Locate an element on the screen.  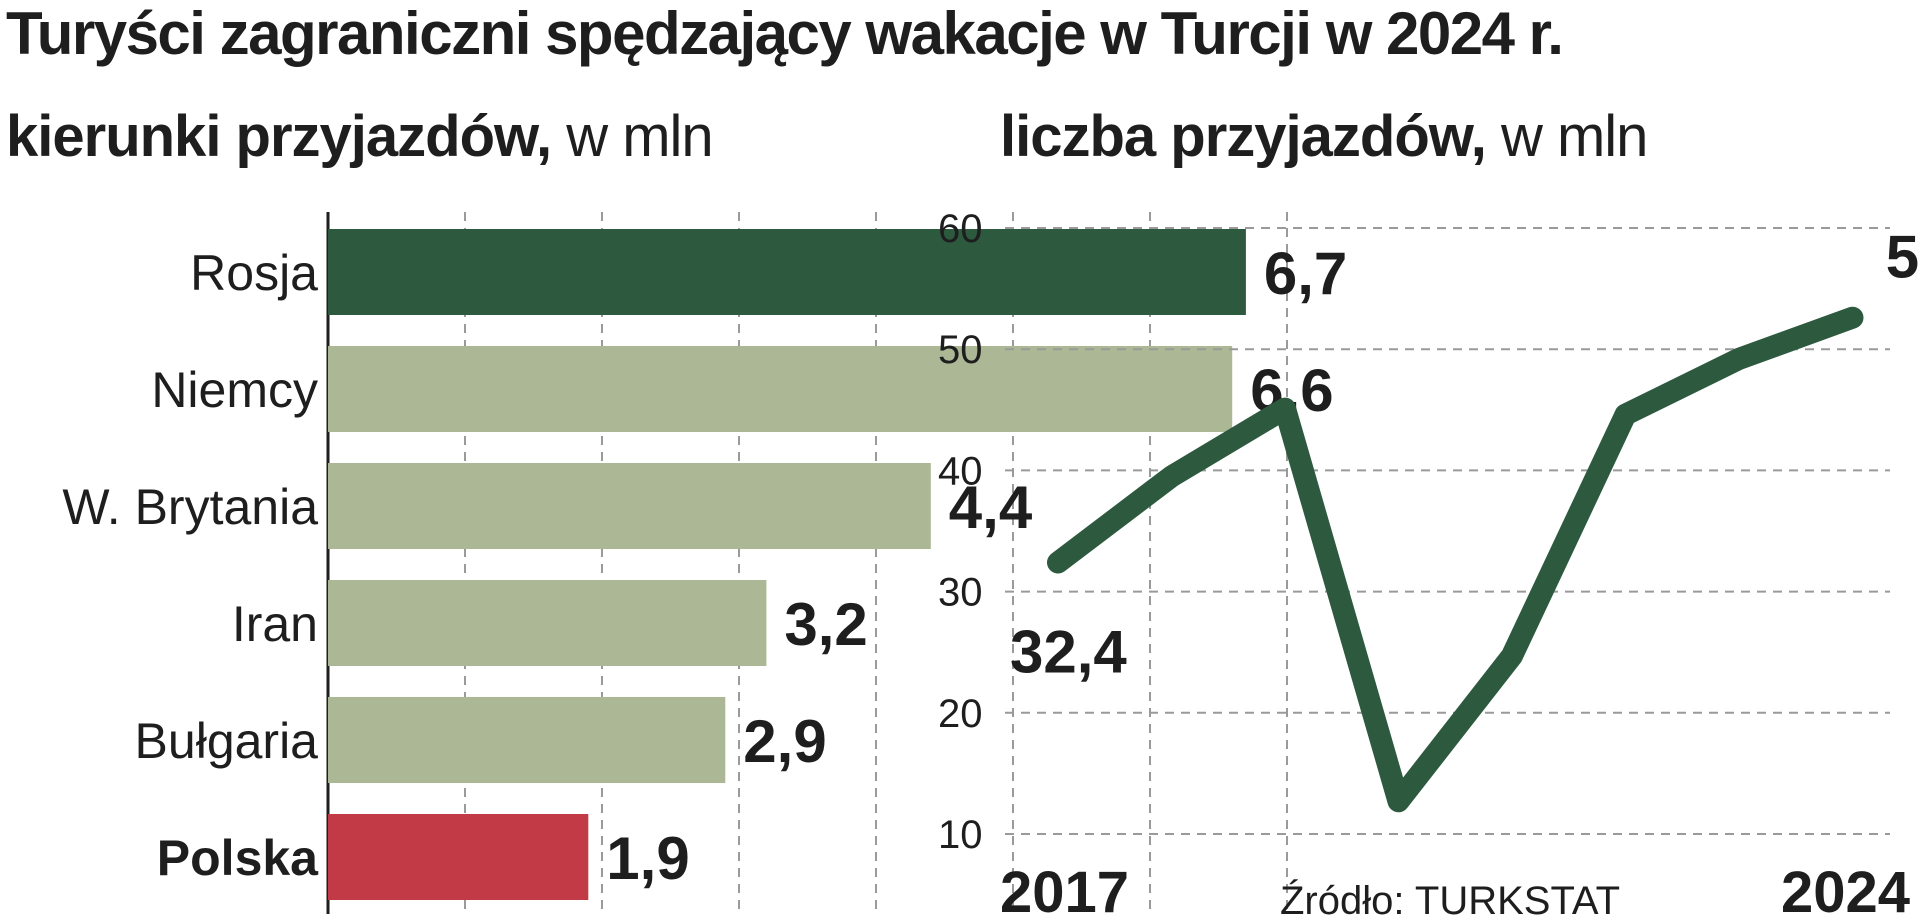
bar-value-label: 2,9 is located at coordinates (784, 741).